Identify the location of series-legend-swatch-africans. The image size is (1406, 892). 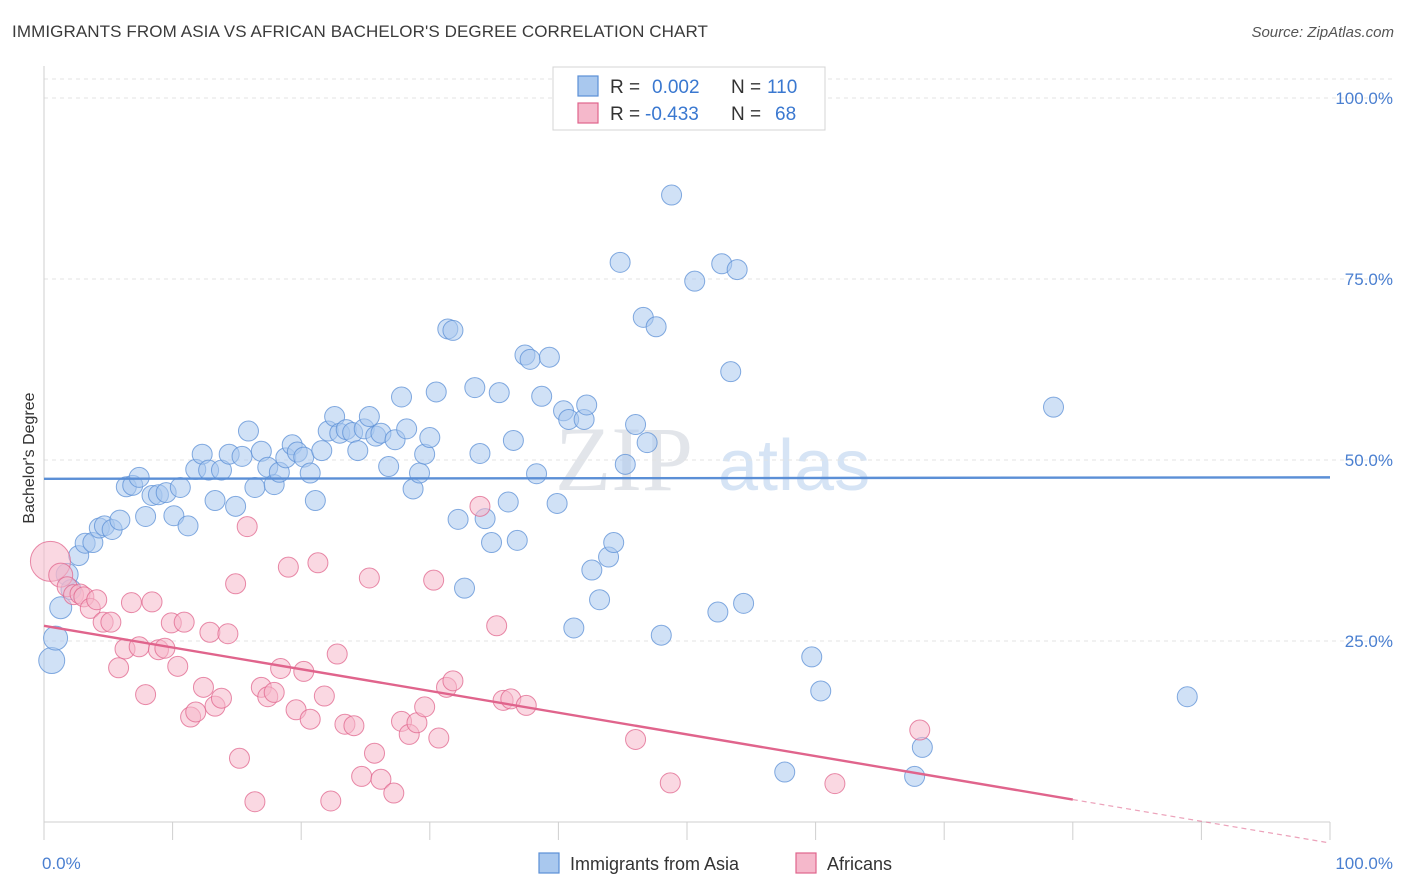
(806, 863).